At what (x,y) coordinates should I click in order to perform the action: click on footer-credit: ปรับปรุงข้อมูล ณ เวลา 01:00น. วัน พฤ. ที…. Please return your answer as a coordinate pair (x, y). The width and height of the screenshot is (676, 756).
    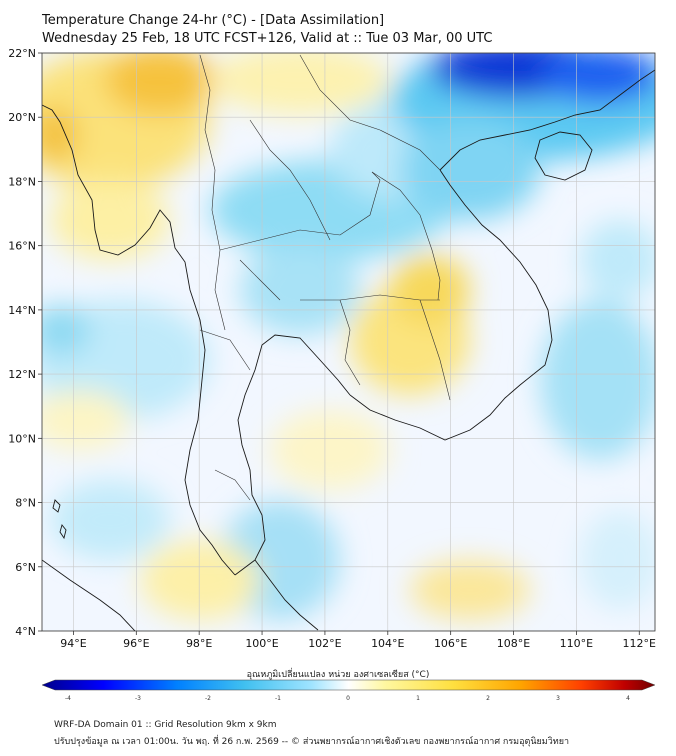
    Looking at the image, I should click on (312, 742).